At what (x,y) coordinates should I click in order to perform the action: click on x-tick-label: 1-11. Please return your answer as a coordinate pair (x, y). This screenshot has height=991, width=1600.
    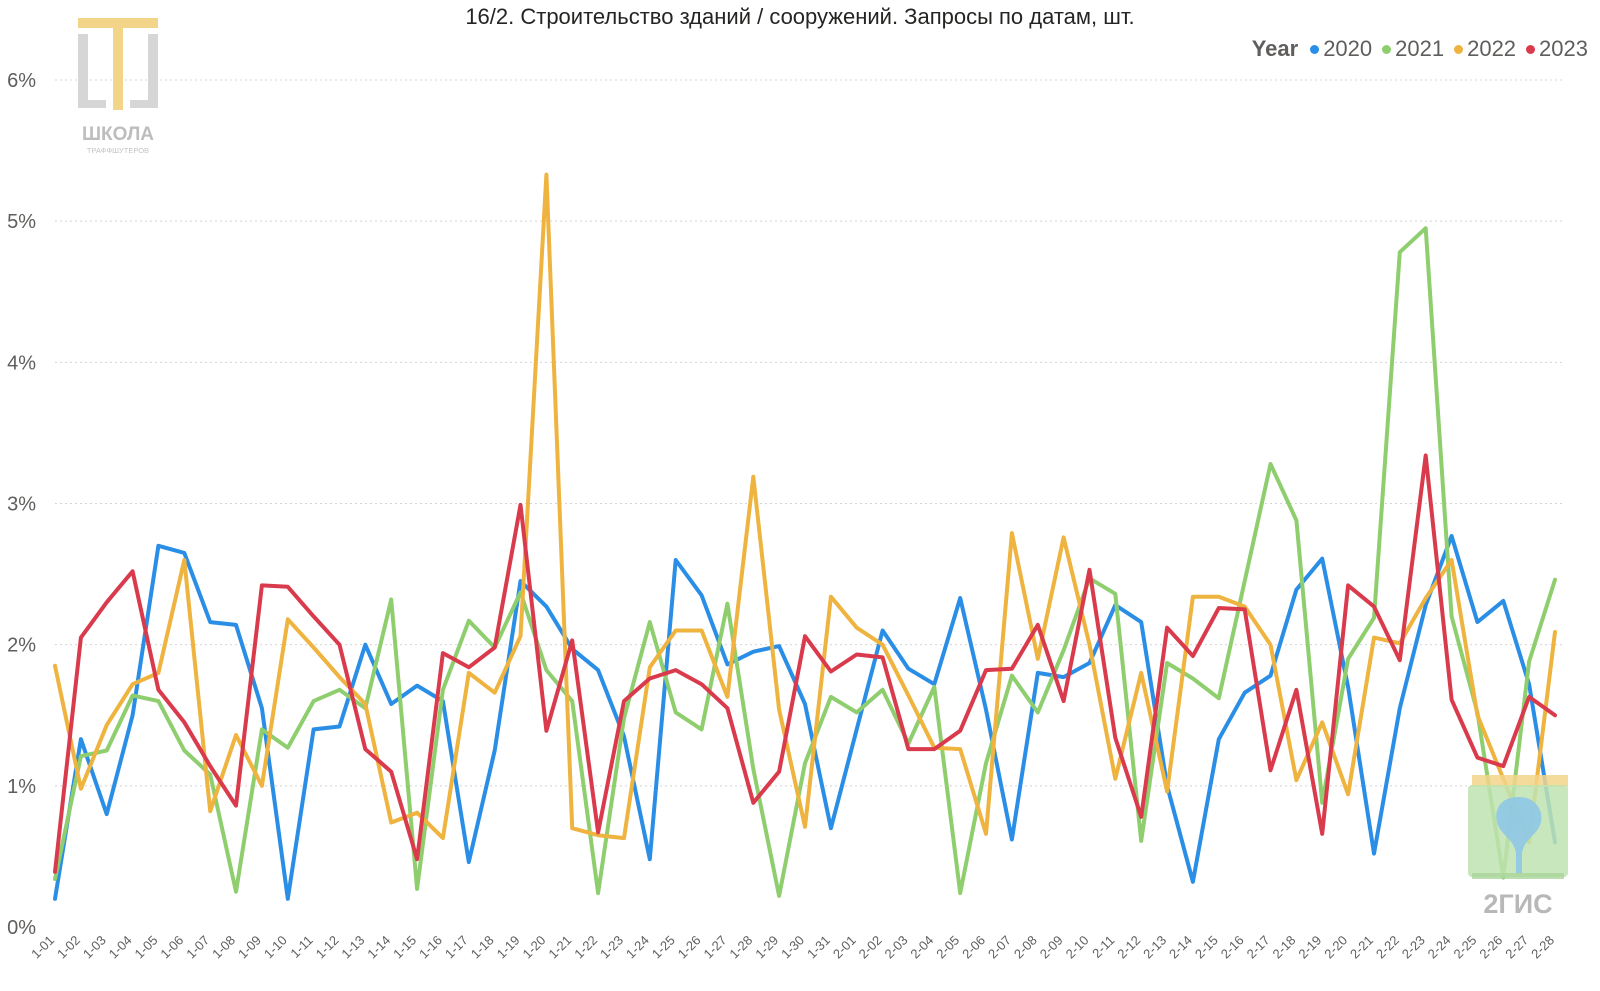
    Looking at the image, I should click on (301, 947).